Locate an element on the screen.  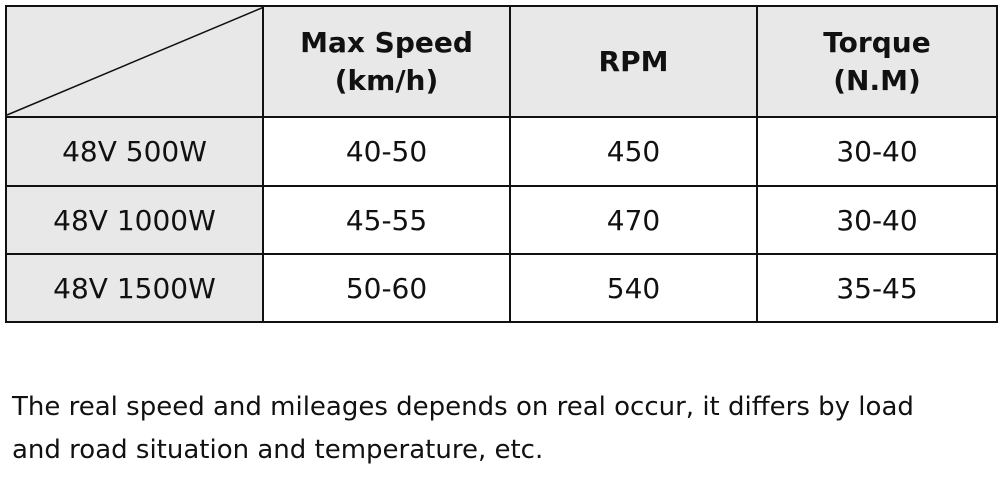
header-line: Torque is located at coordinates (877, 42).